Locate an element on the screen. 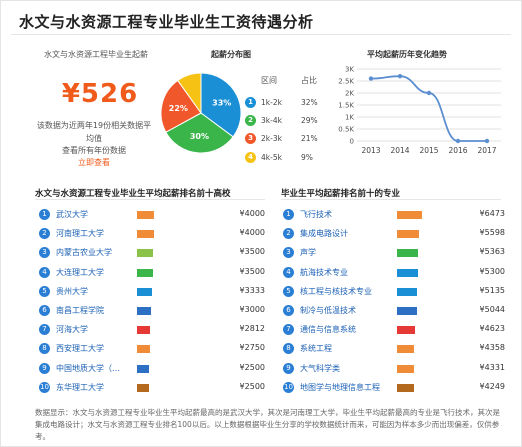  legend-range: 1k-2k is located at coordinates (271, 102).